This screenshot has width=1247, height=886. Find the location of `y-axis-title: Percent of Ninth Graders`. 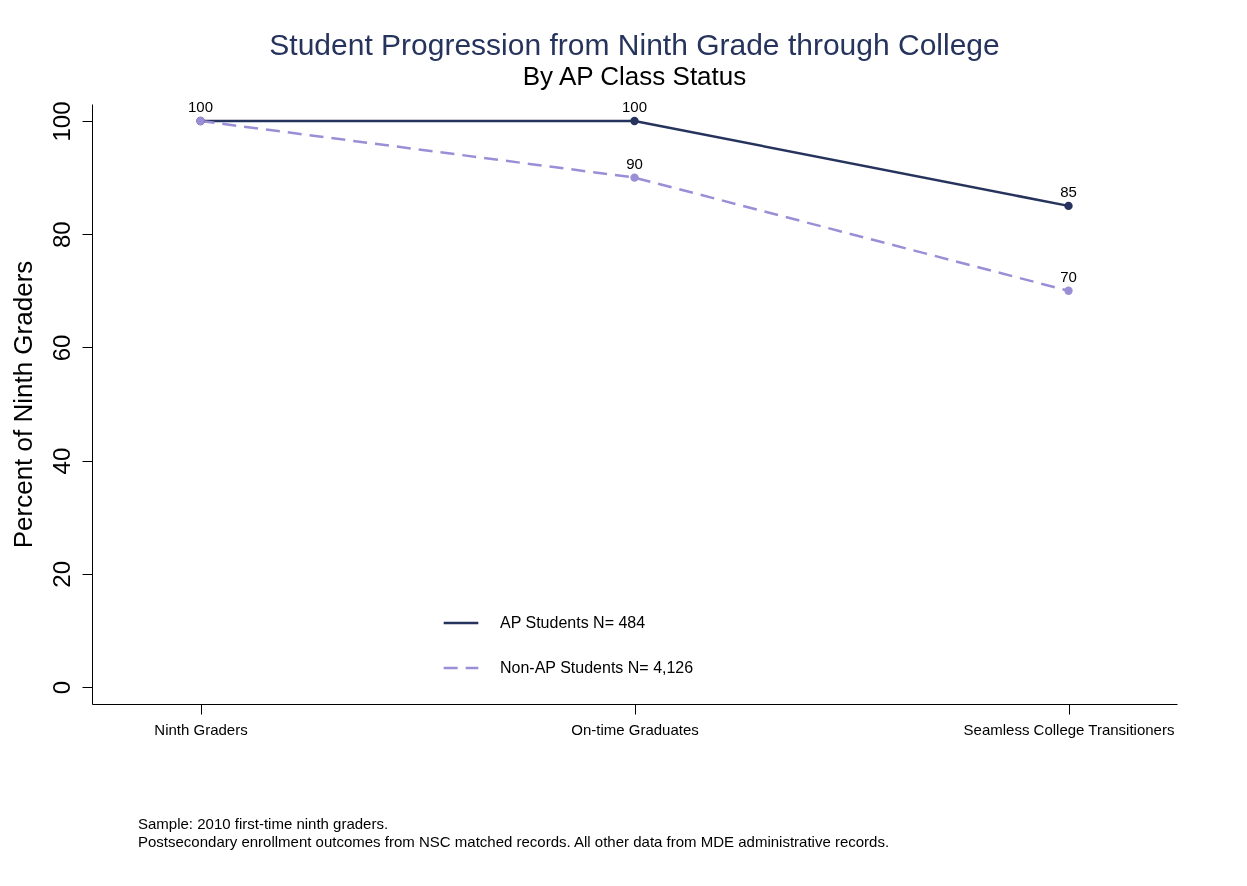

y-axis-title: Percent of Ninth Graders is located at coordinates (22, 404).